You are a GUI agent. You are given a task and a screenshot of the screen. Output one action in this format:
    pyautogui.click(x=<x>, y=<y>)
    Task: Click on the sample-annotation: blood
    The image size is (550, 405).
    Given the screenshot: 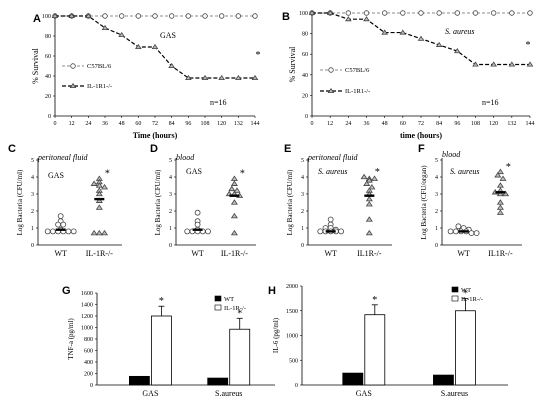 What is the action you would take?
    pyautogui.click(x=185, y=157)
    